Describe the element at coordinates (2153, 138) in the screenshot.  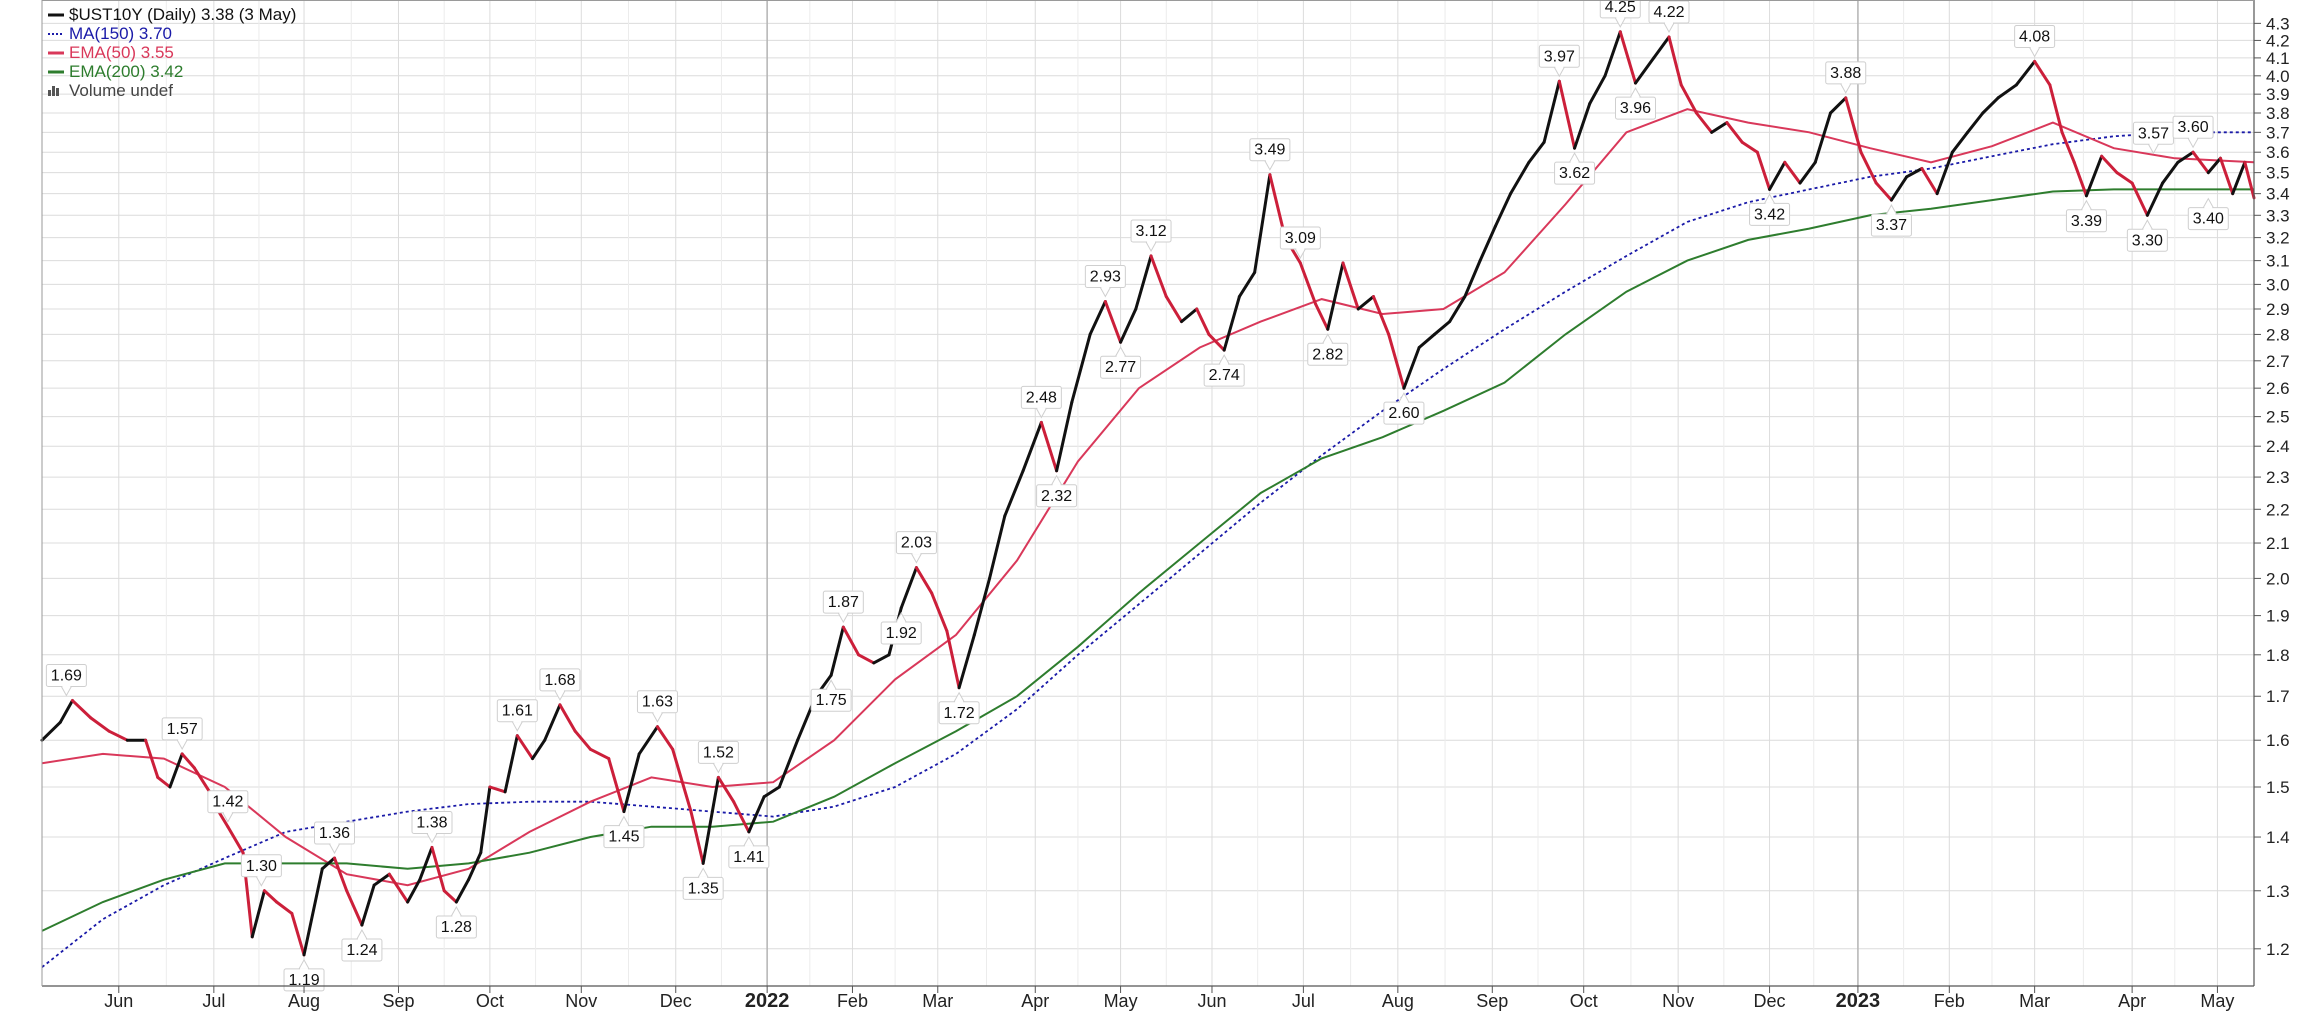
I see `annotation-callout: 3.57` at that location.